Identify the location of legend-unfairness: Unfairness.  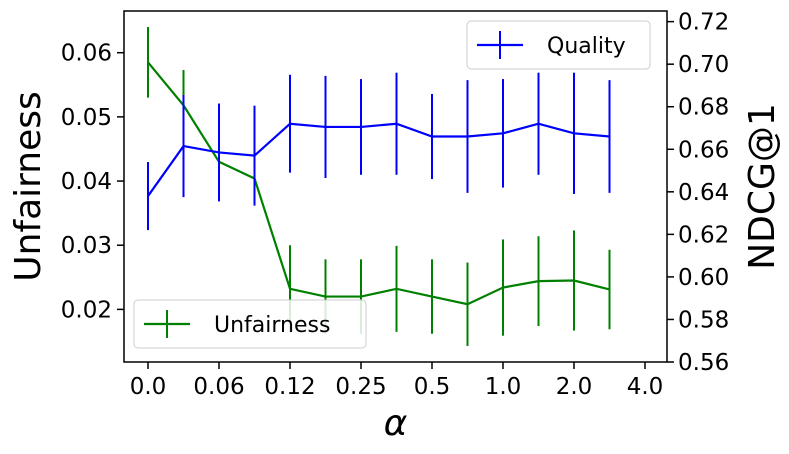
(250, 324).